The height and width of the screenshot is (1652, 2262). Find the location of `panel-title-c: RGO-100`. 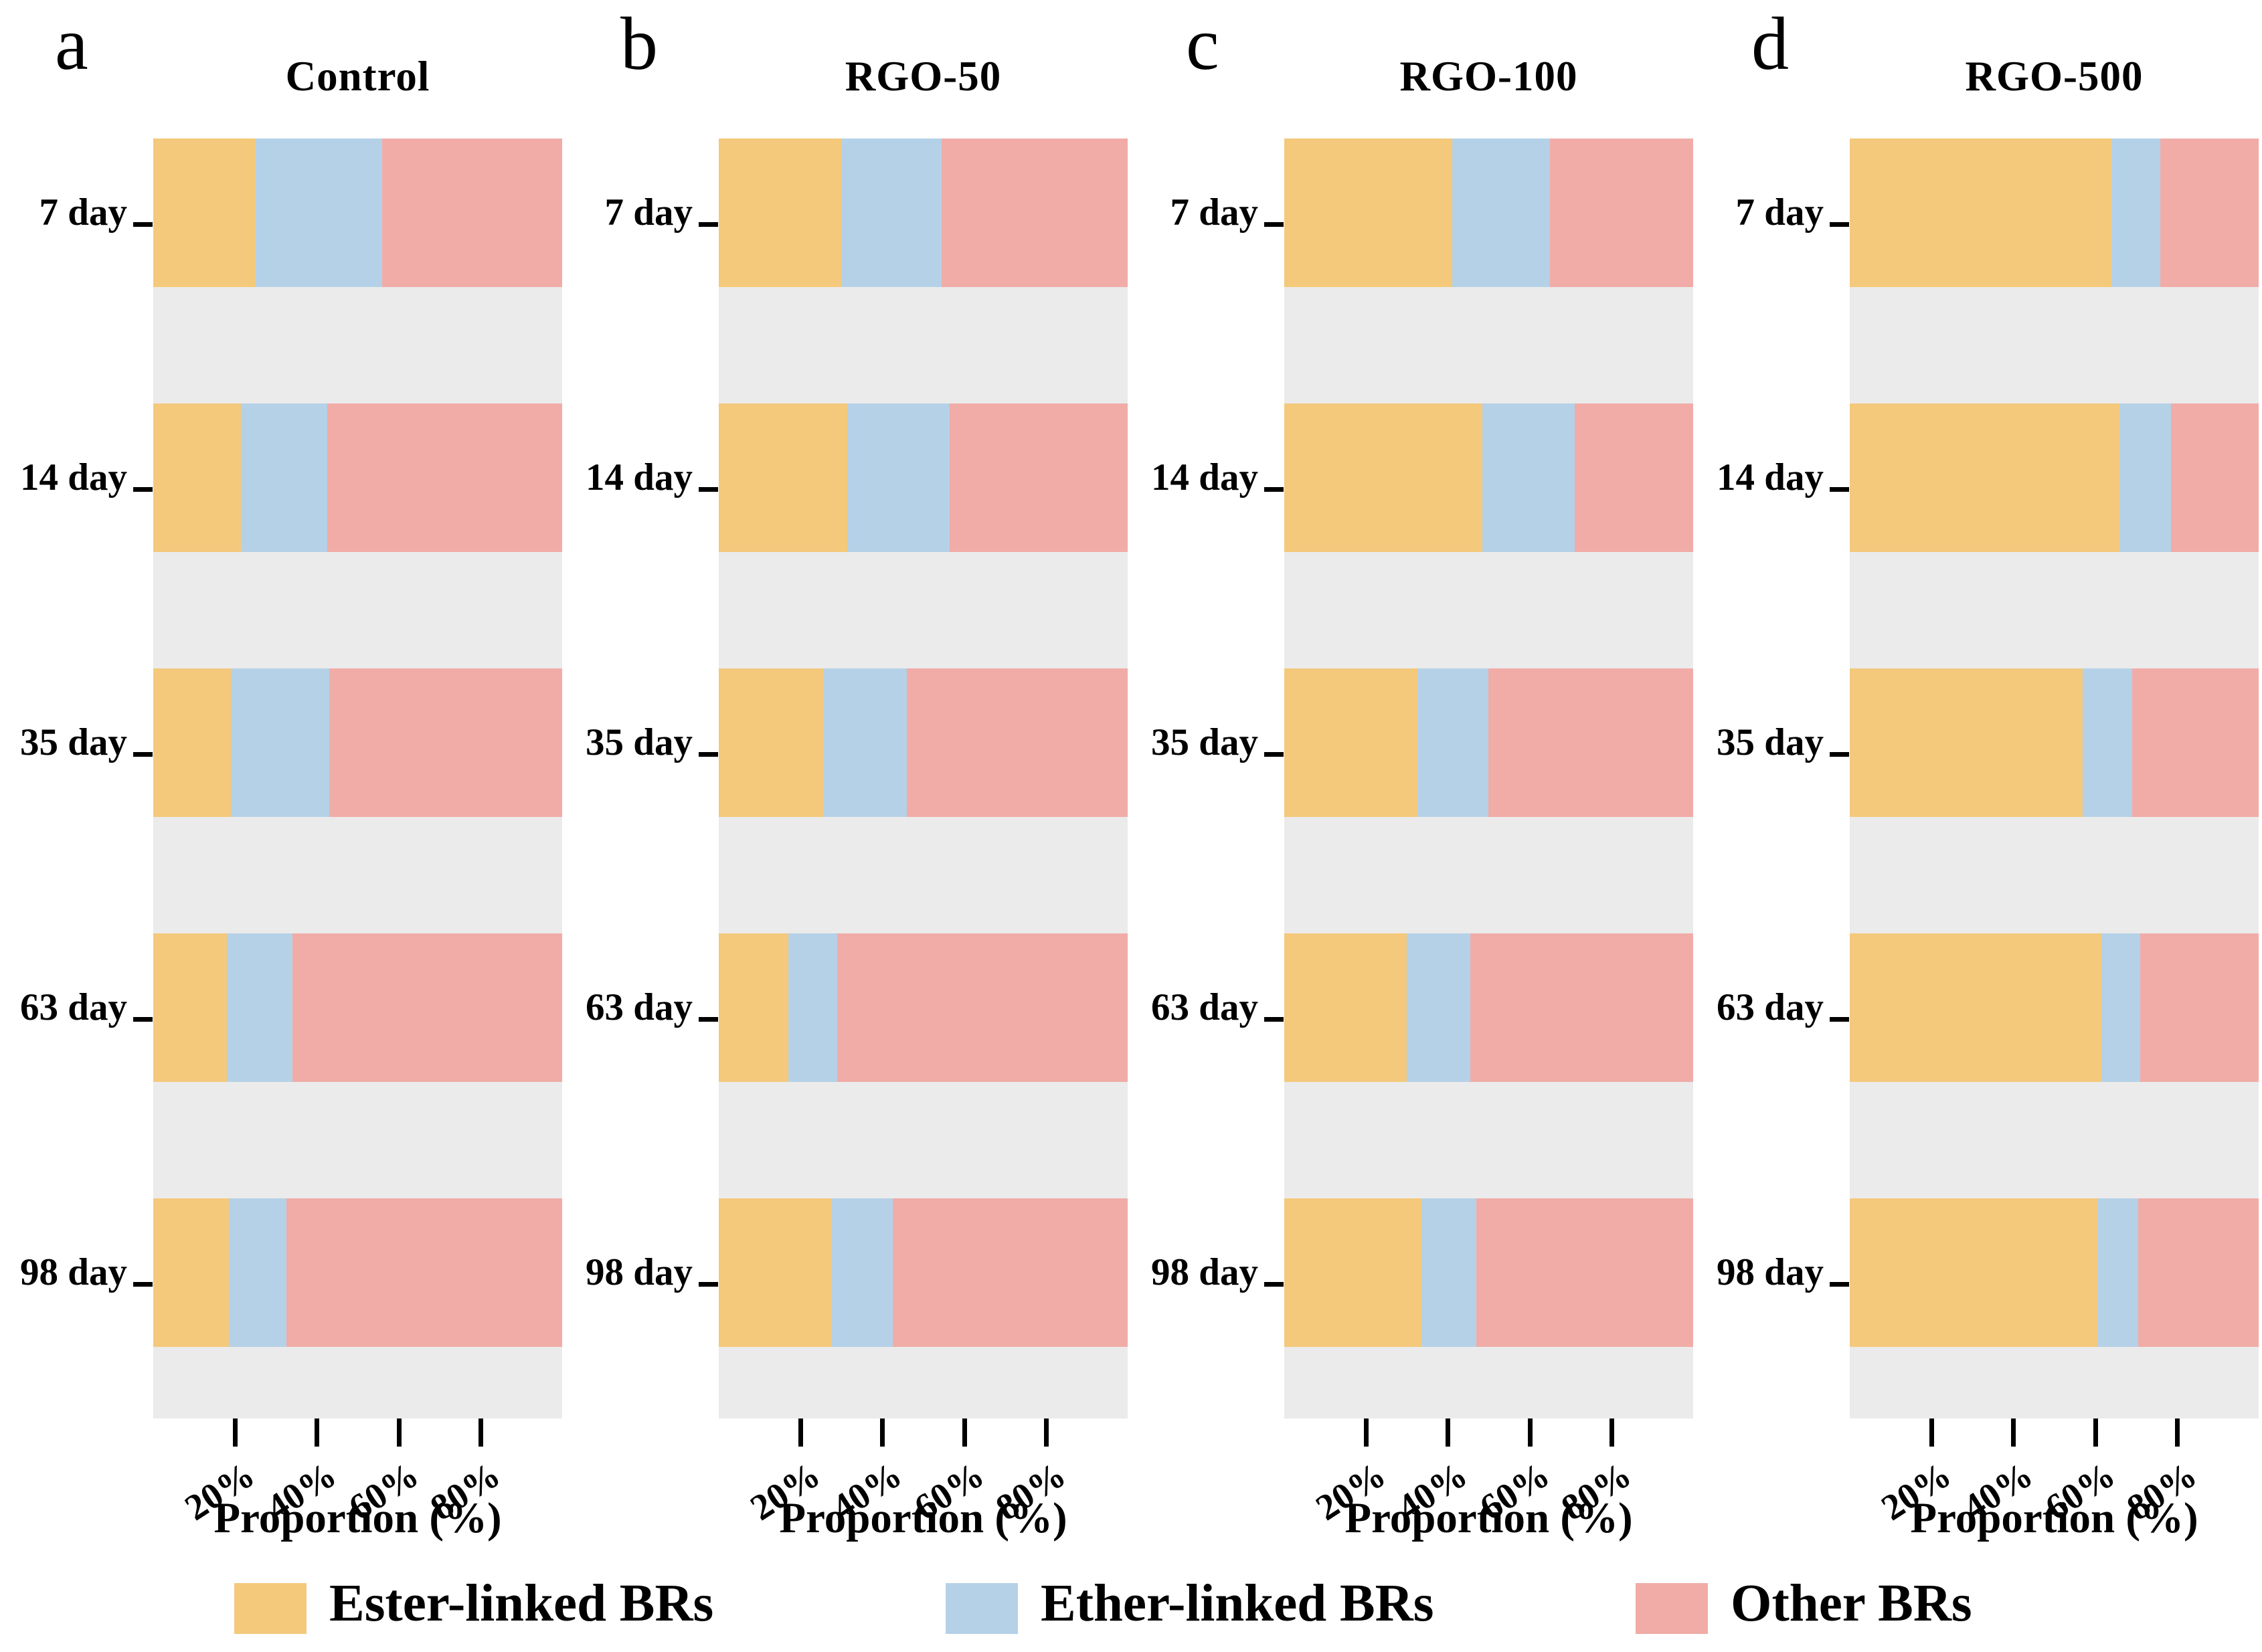

panel-title-c: RGO-100 is located at coordinates (1488, 77).